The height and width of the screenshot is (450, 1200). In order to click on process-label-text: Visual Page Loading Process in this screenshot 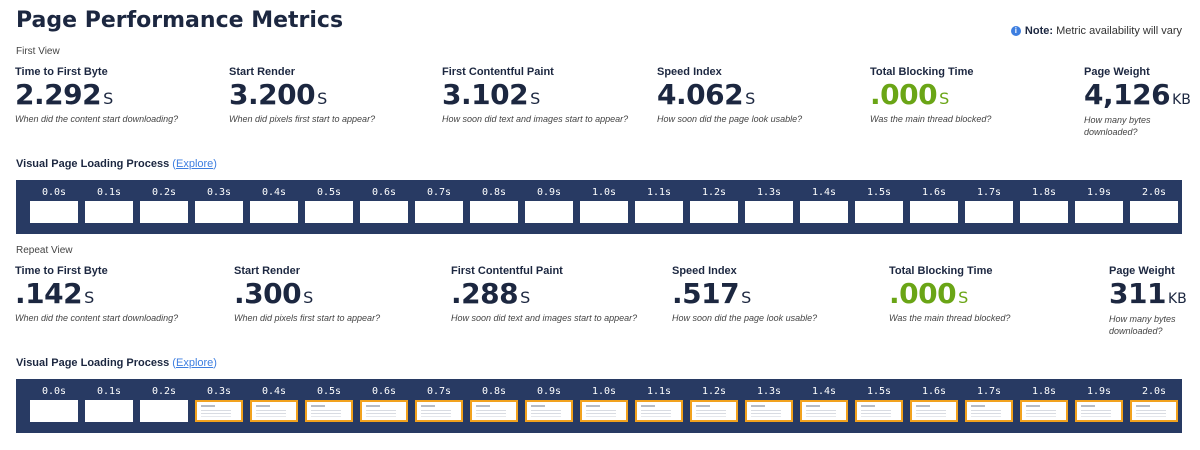, I will do `click(93, 164)`.